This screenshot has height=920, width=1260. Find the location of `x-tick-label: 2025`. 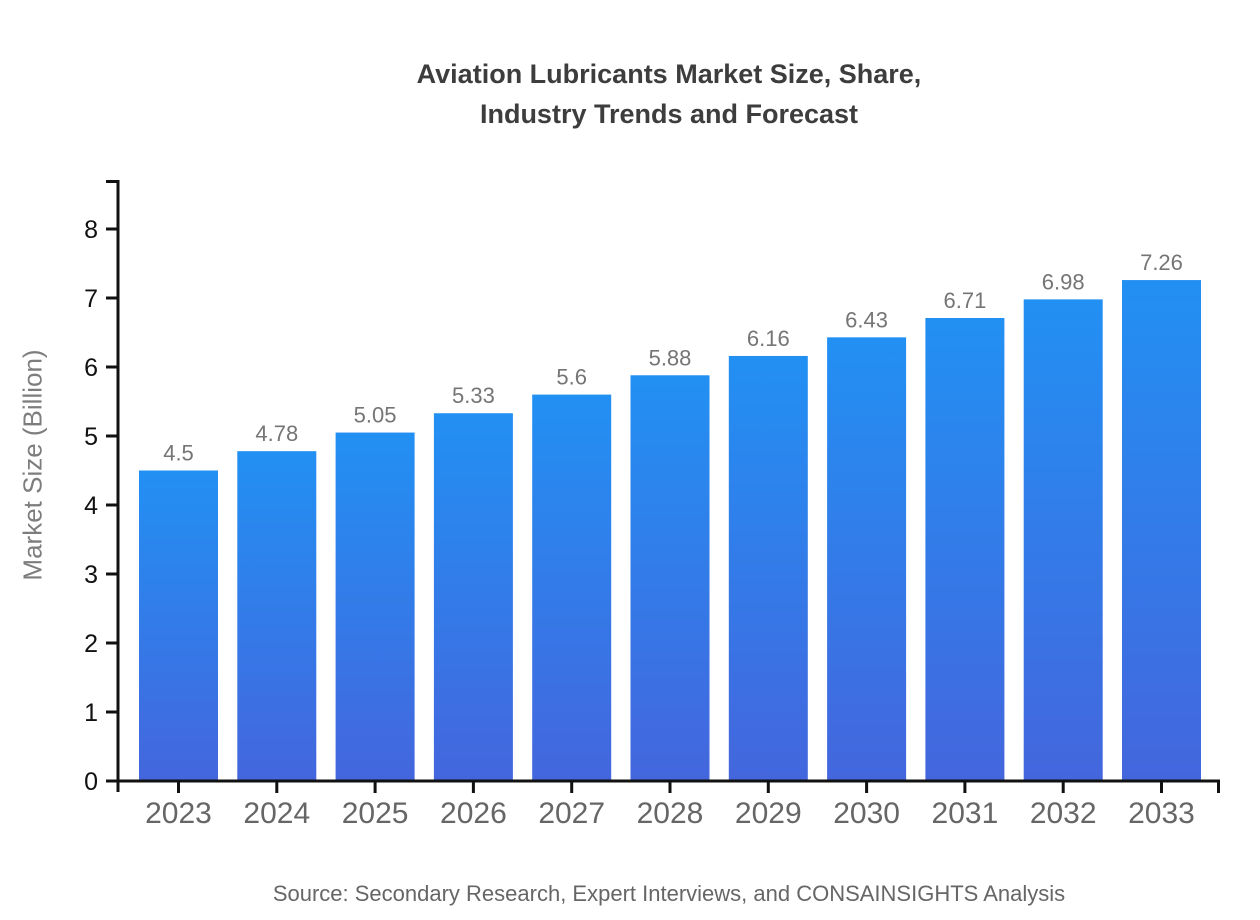

x-tick-label: 2025 is located at coordinates (375, 813).